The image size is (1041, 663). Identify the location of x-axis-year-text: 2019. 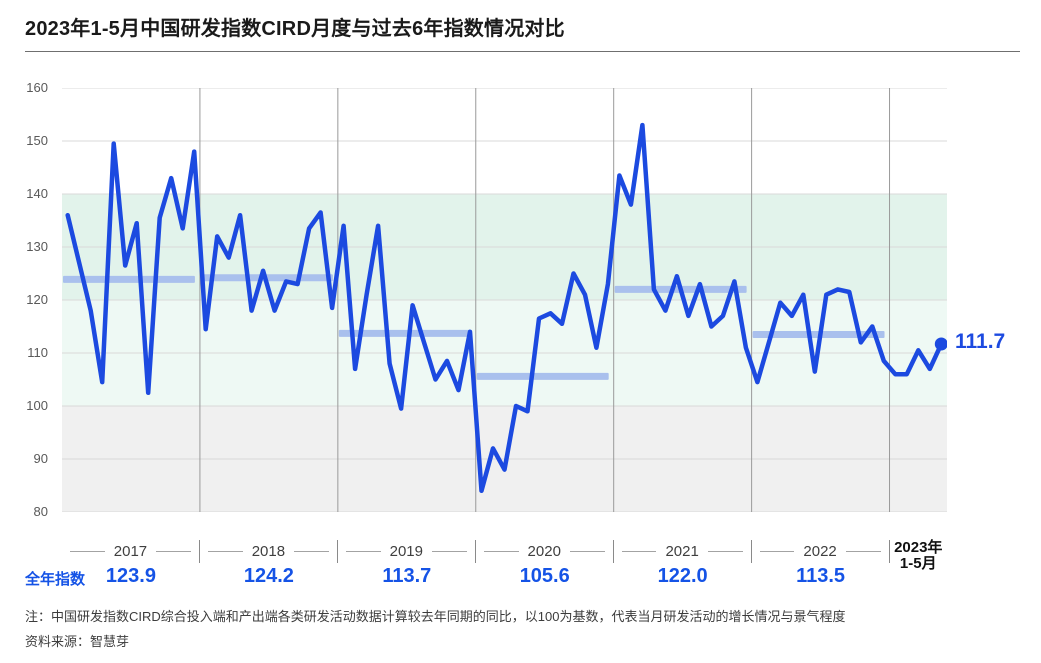
(406, 551).